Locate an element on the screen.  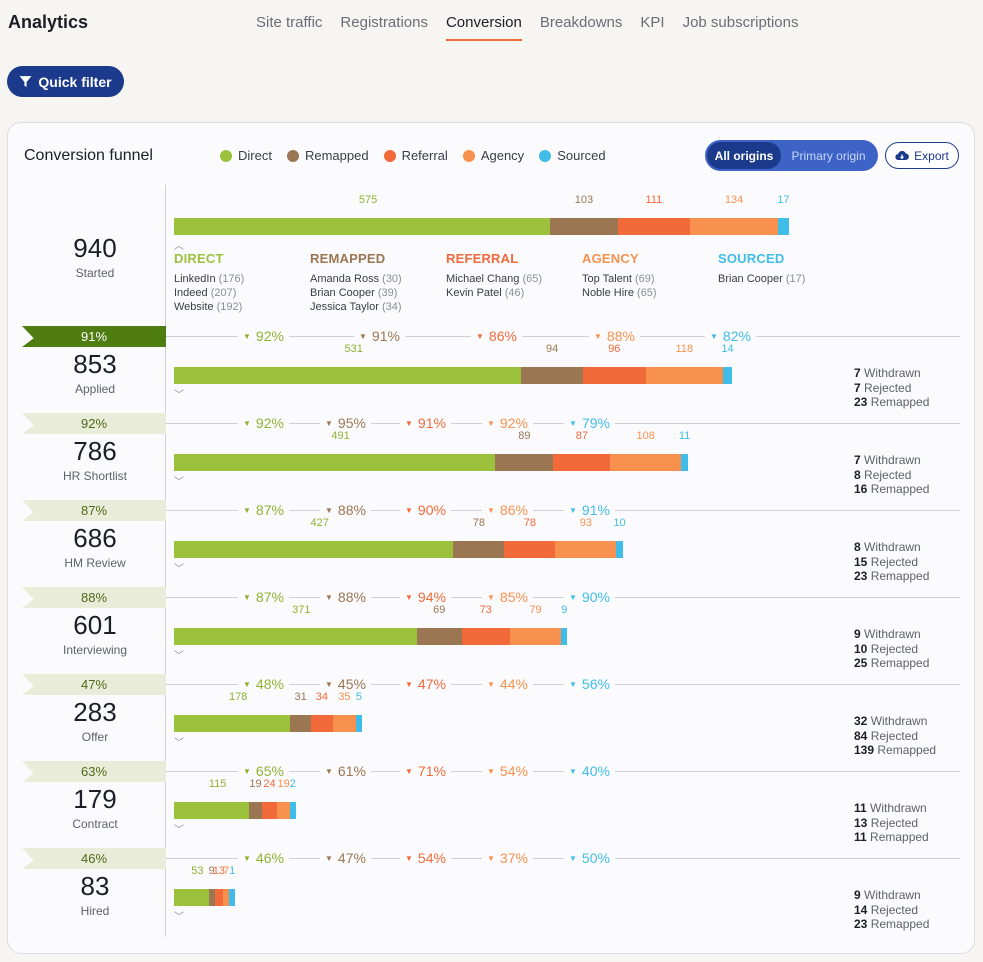
bar-value-label: 34 is located at coordinates (321, 697).